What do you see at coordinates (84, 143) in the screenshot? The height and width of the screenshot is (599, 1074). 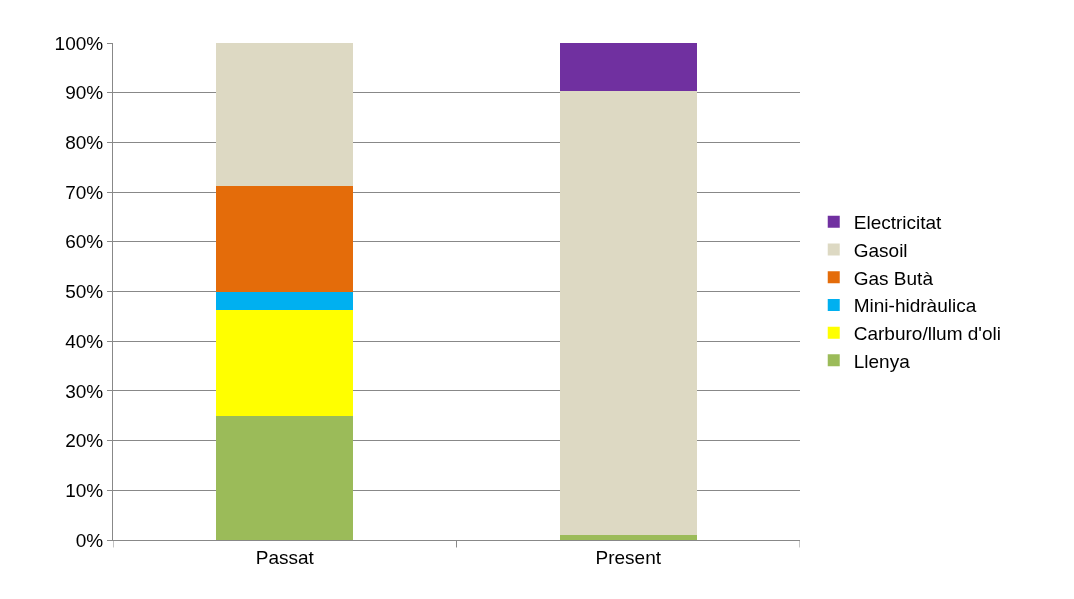 I see `y-tick-label: 80%` at bounding box center [84, 143].